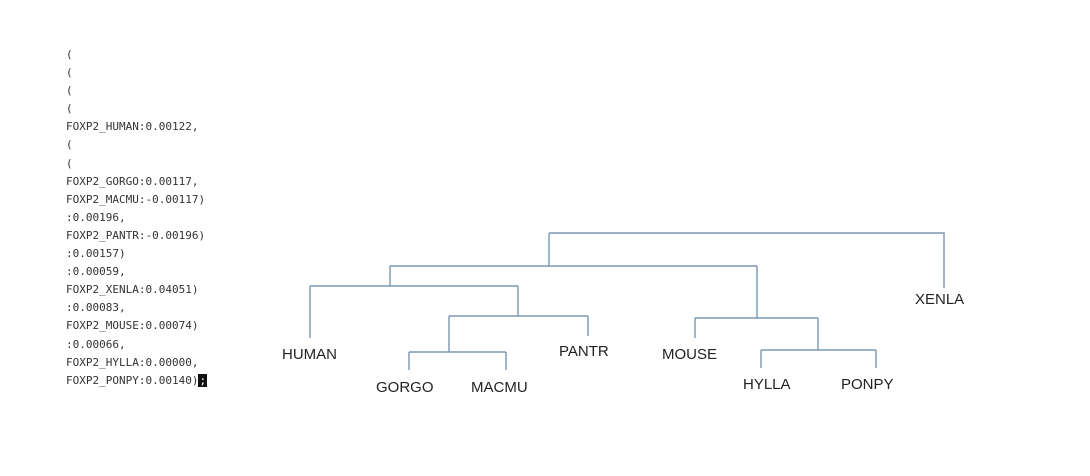  Describe the element at coordinates (132, 380) in the screenshot. I see `newick-line: FOXP2_PONPY:0.00140)` at that location.